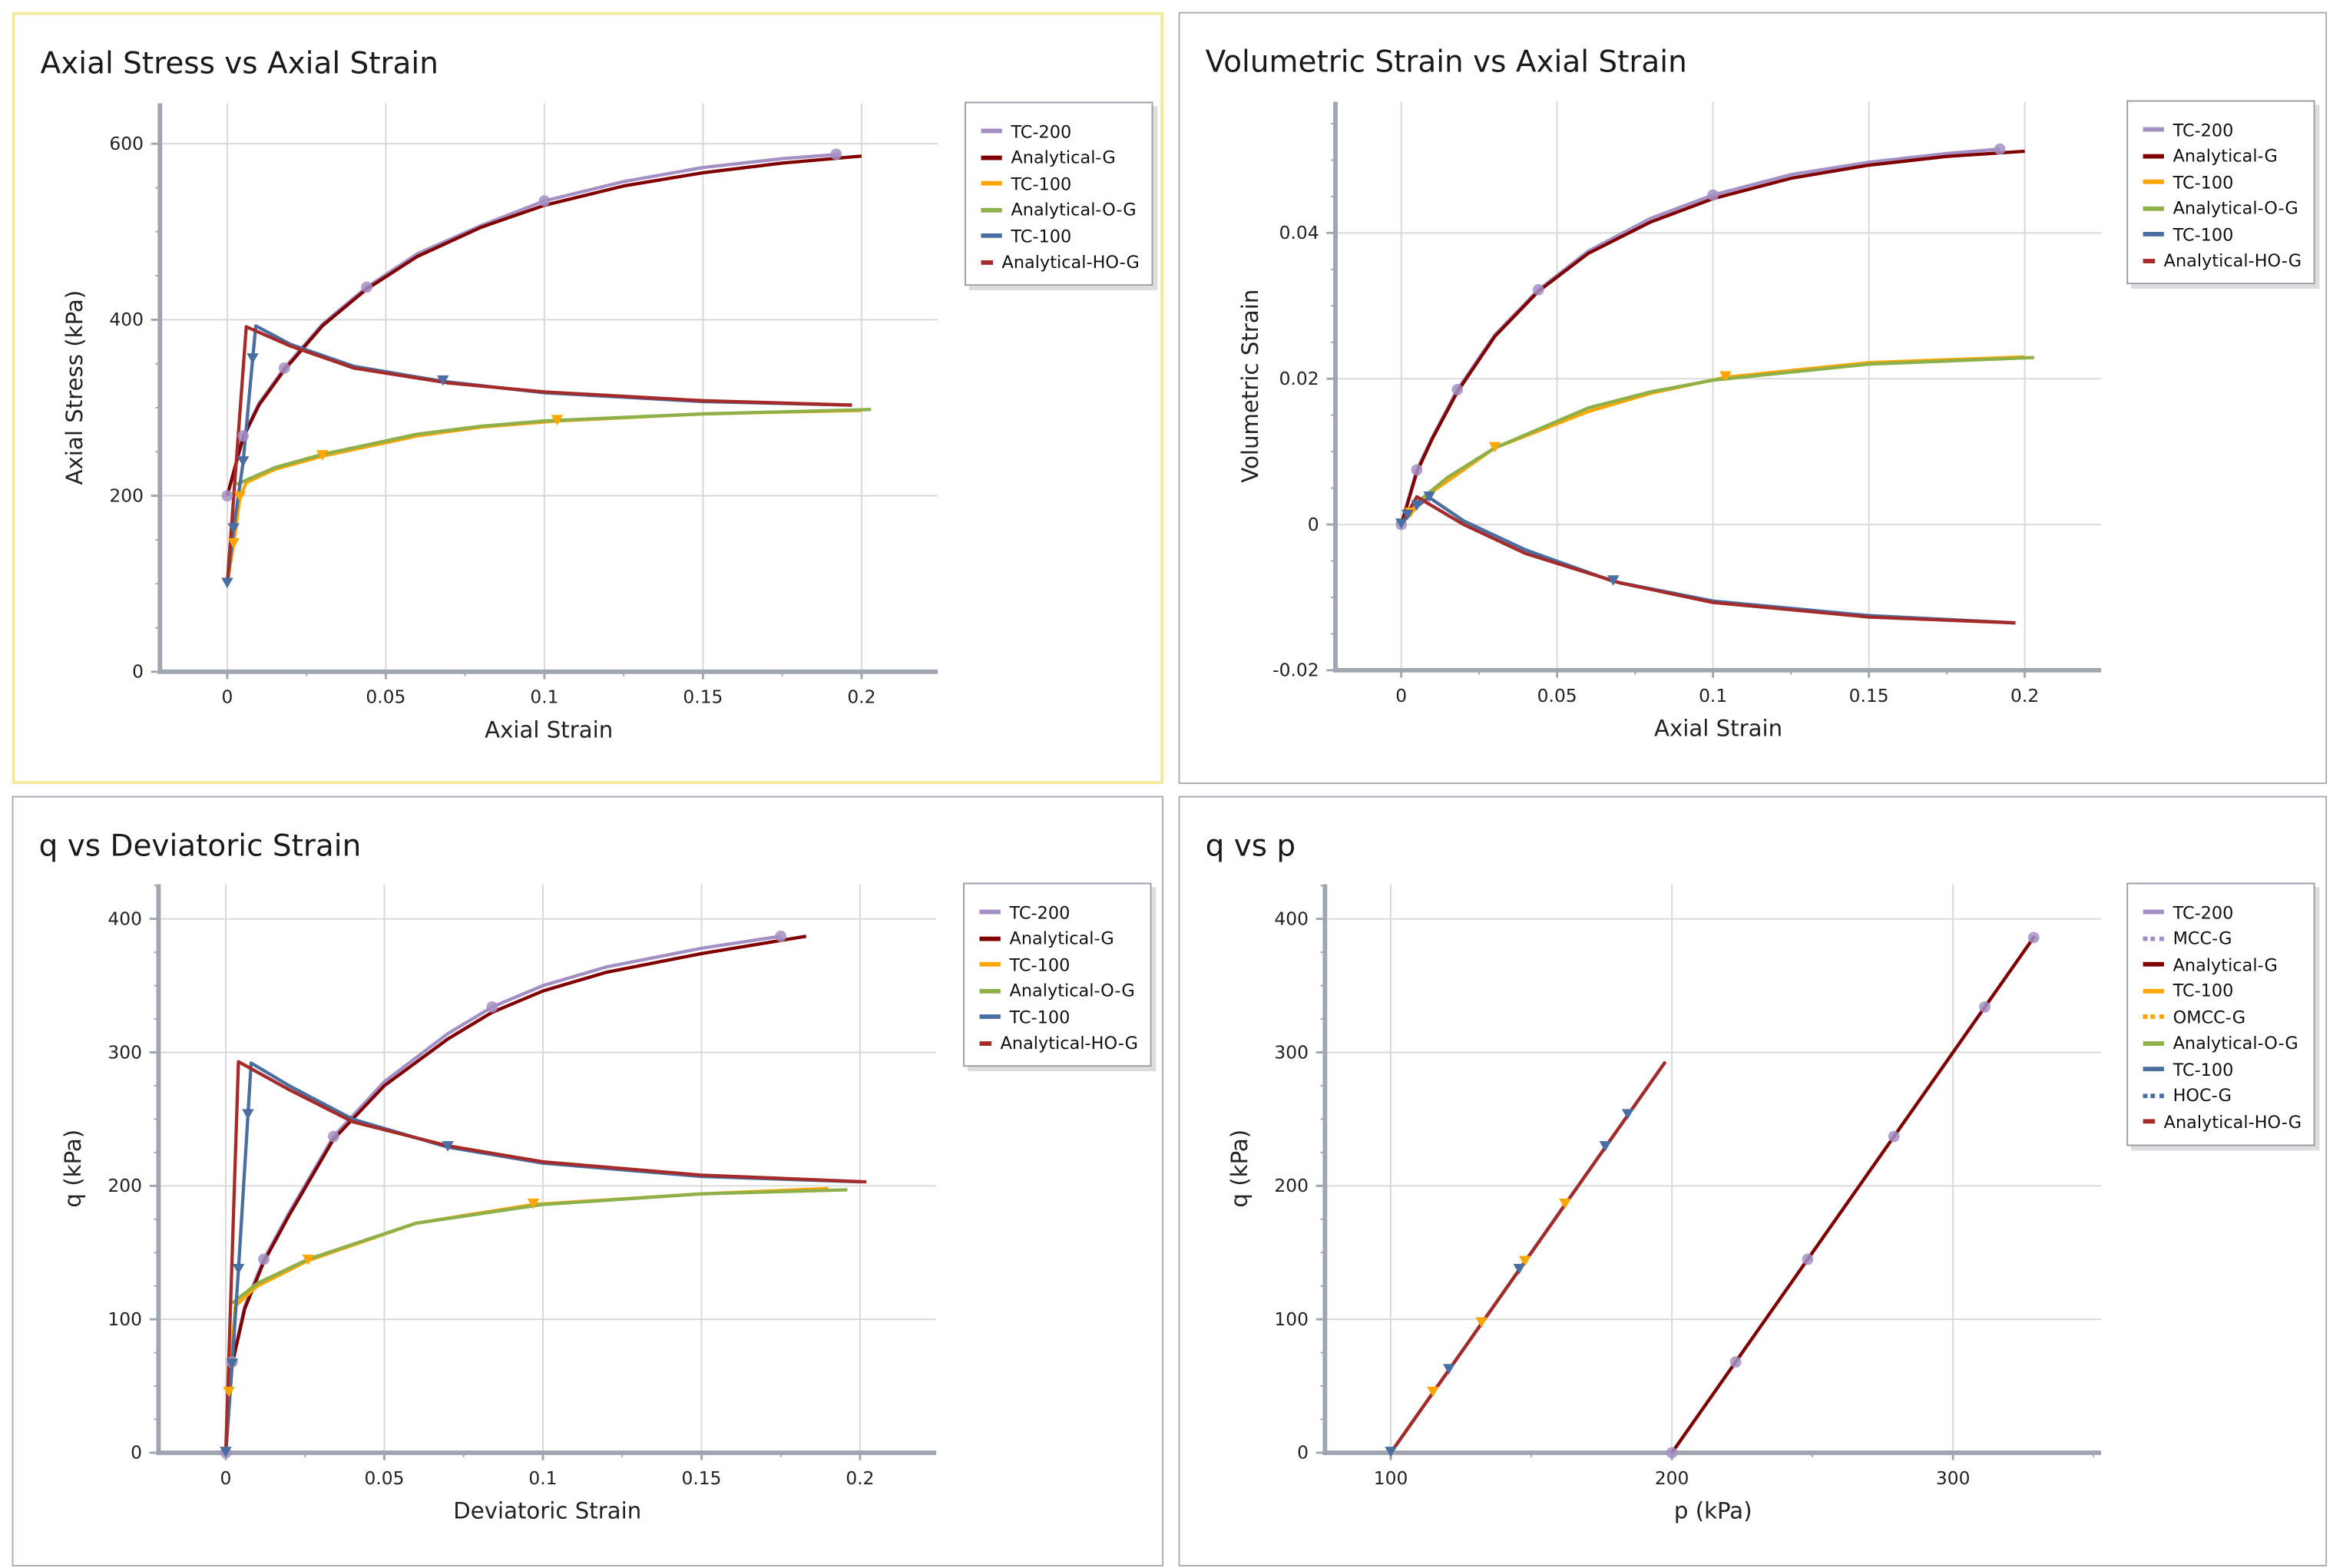  What do you see at coordinates (126, 496) in the screenshot?
I see `y-tick-label: 200` at bounding box center [126, 496].